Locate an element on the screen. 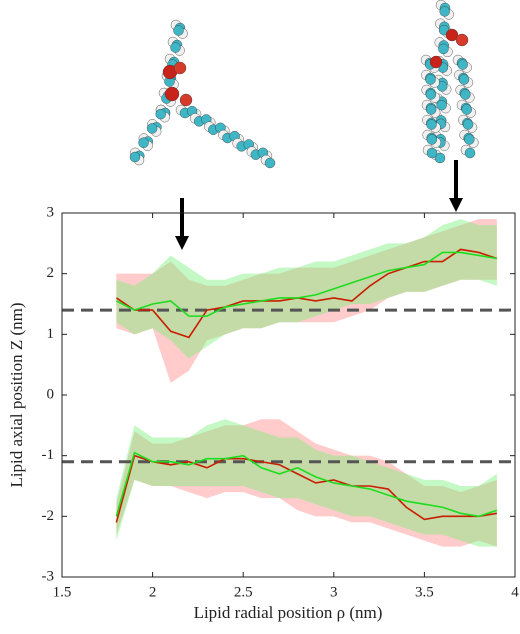 The height and width of the screenshot is (634, 520). y-tick-label: -3 is located at coordinates (48, 576).